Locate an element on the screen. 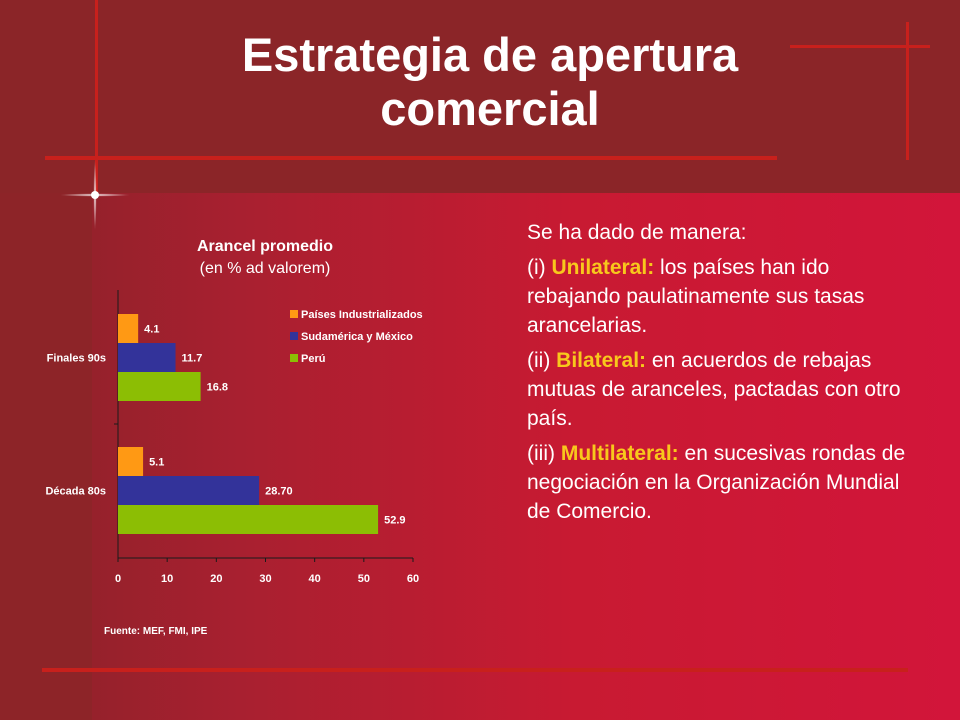  data-label: 52.9 is located at coordinates (394, 521).